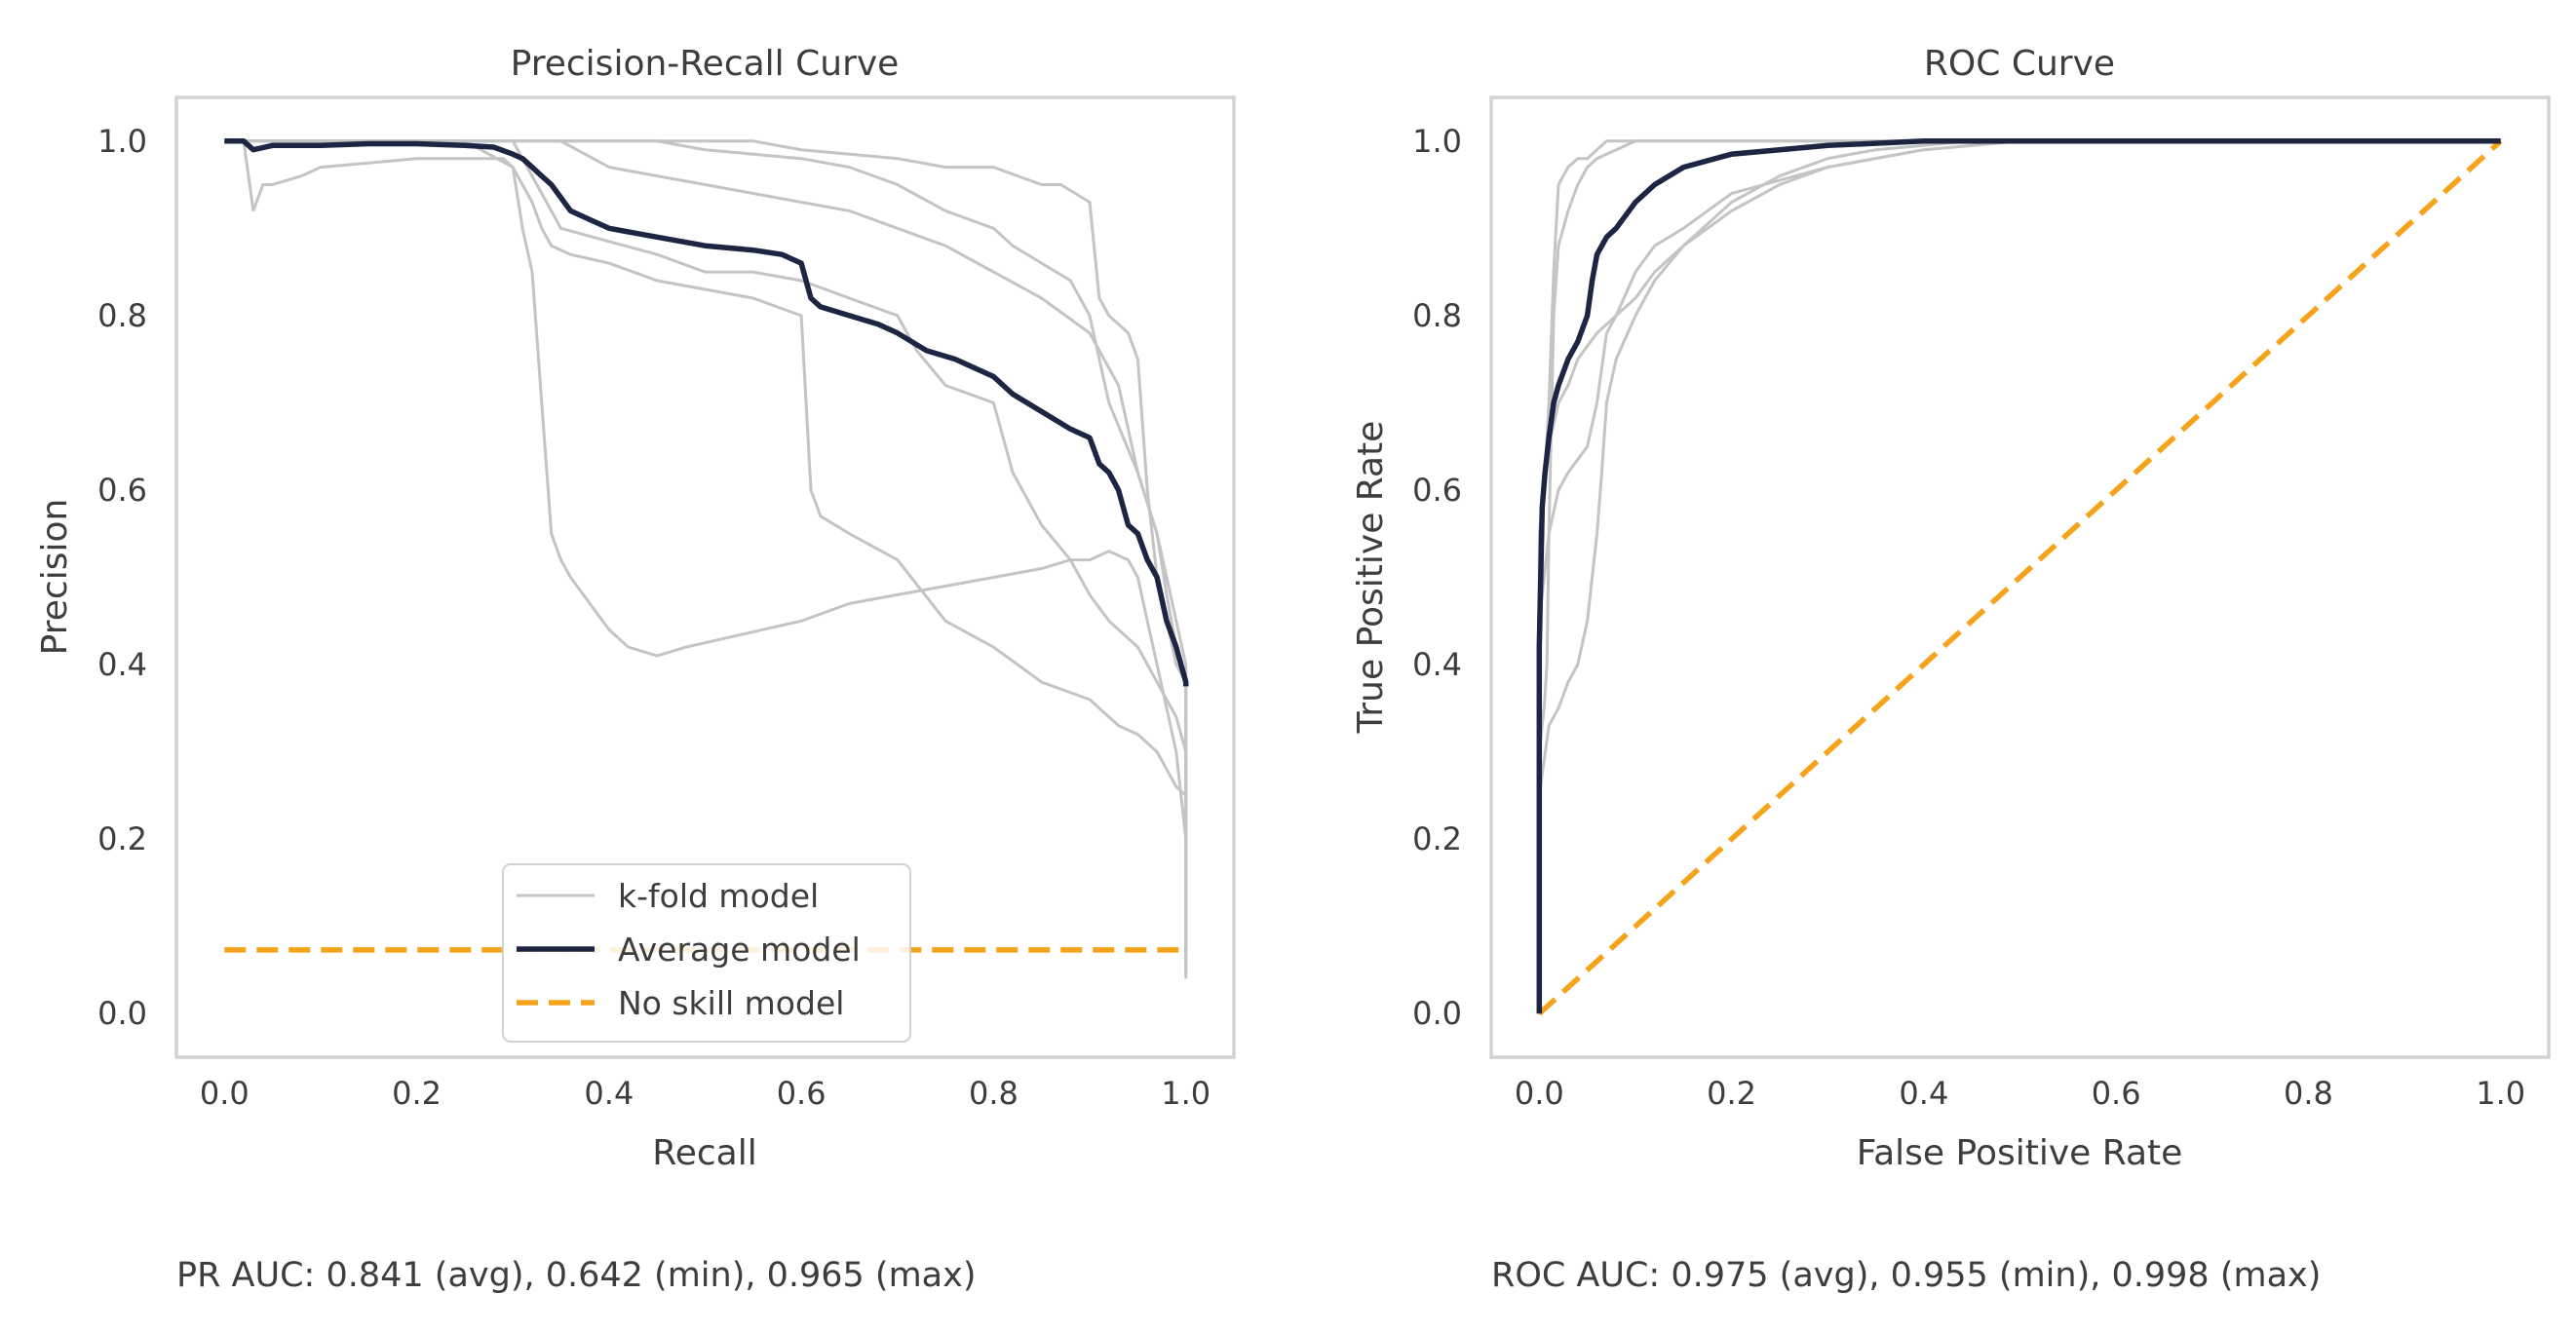  Describe the element at coordinates (122, 1013) in the screenshot. I see `pr-y-tick-label: 0.0` at that location.